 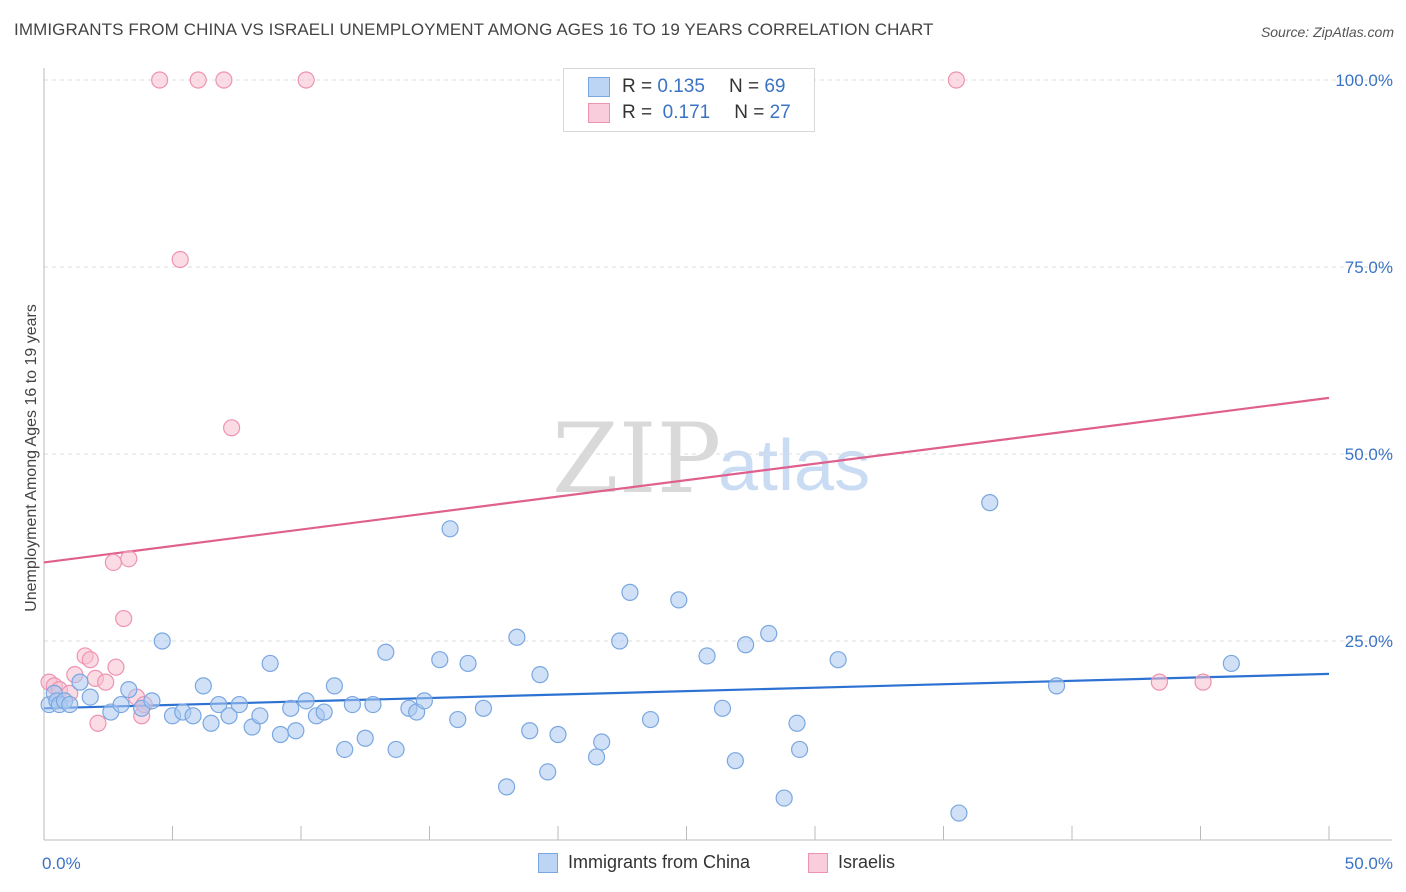 I want to click on source-credit: Source: ZipAtlas.com, so click(x=1327, y=32).